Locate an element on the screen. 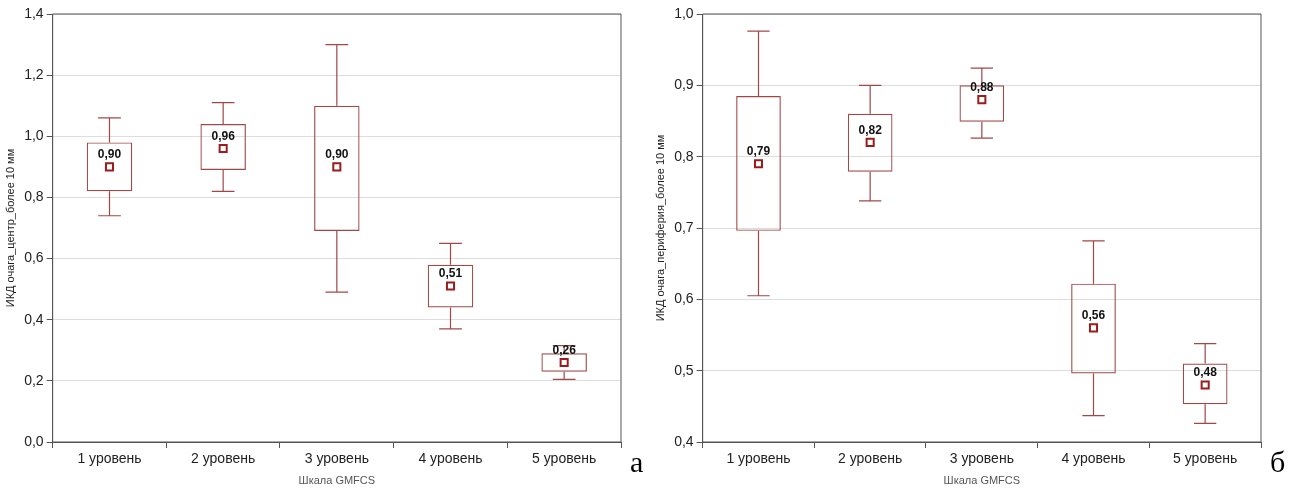 This screenshot has width=1306, height=492. text: 0,88 is located at coordinates (982, 86).